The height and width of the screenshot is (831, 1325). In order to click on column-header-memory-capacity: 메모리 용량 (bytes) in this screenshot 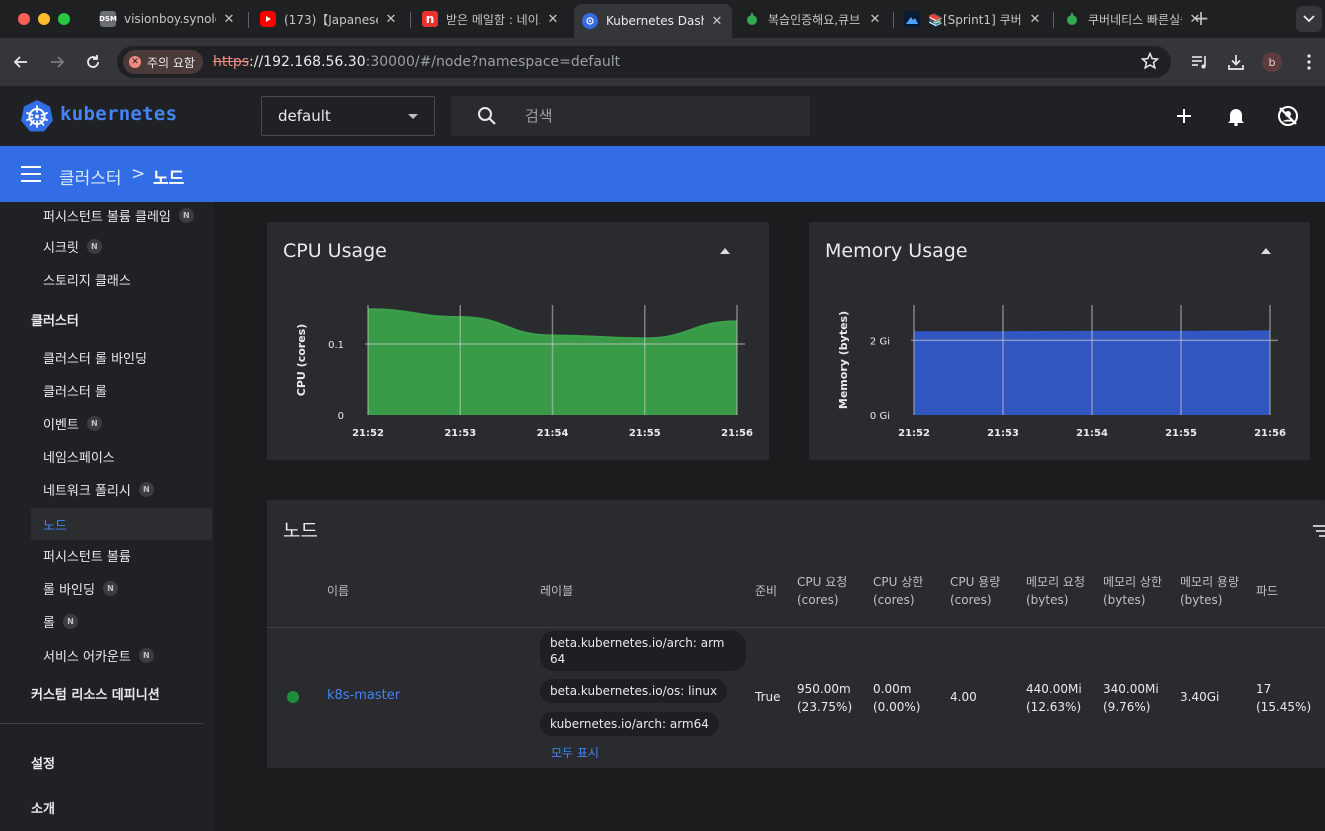, I will do `click(1210, 591)`.